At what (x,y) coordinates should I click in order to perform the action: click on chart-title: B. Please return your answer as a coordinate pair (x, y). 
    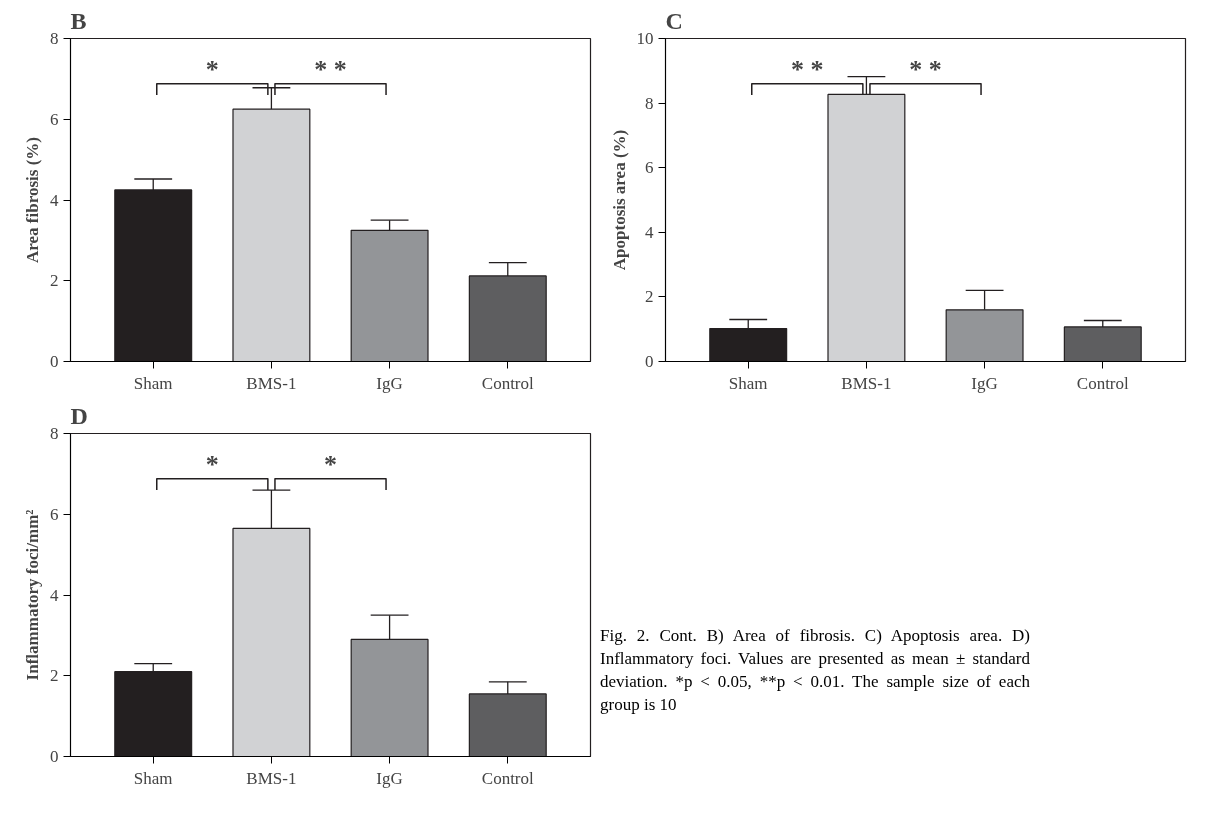
    Looking at the image, I should click on (78, 20).